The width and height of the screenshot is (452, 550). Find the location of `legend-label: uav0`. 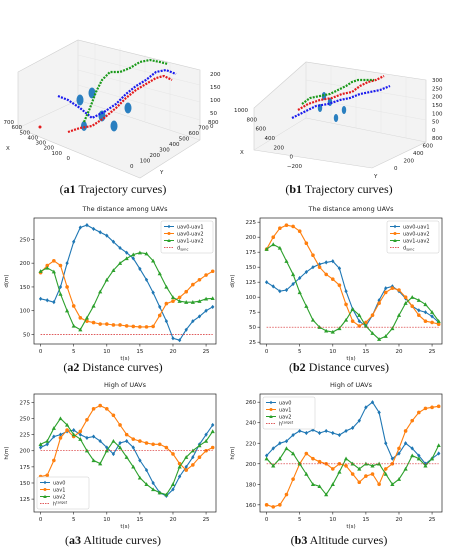

legend-label: uav0 is located at coordinates (285, 403).